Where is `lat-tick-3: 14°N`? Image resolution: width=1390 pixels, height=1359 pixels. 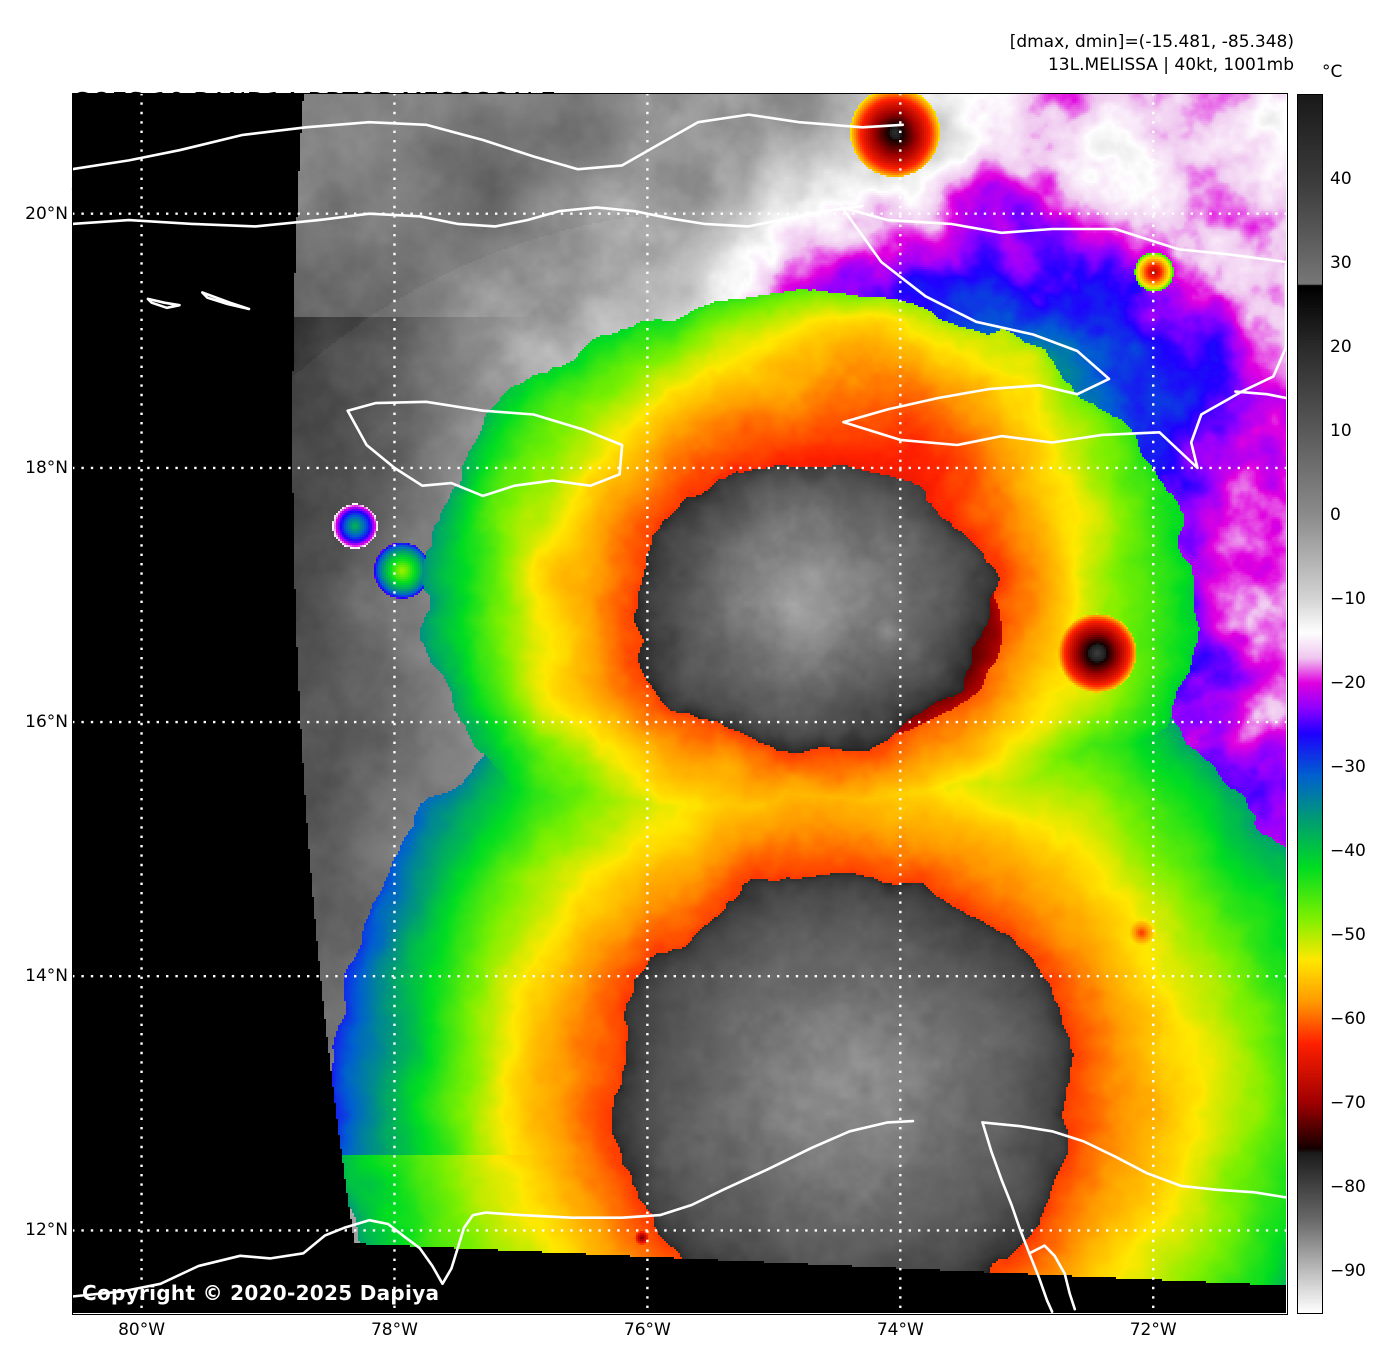
lat-tick-3: 14°N is located at coordinates (46, 976).